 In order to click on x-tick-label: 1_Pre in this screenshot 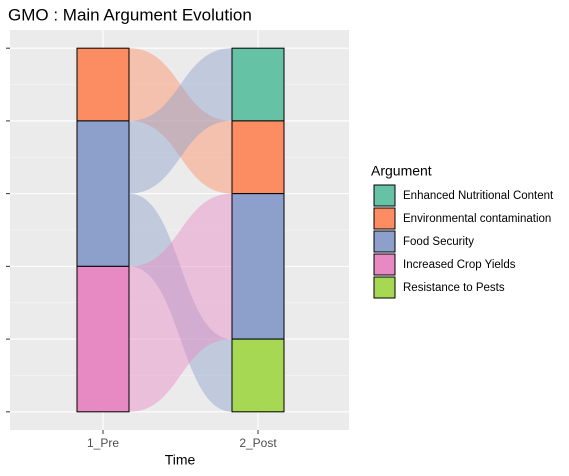, I will do `click(103, 443)`.